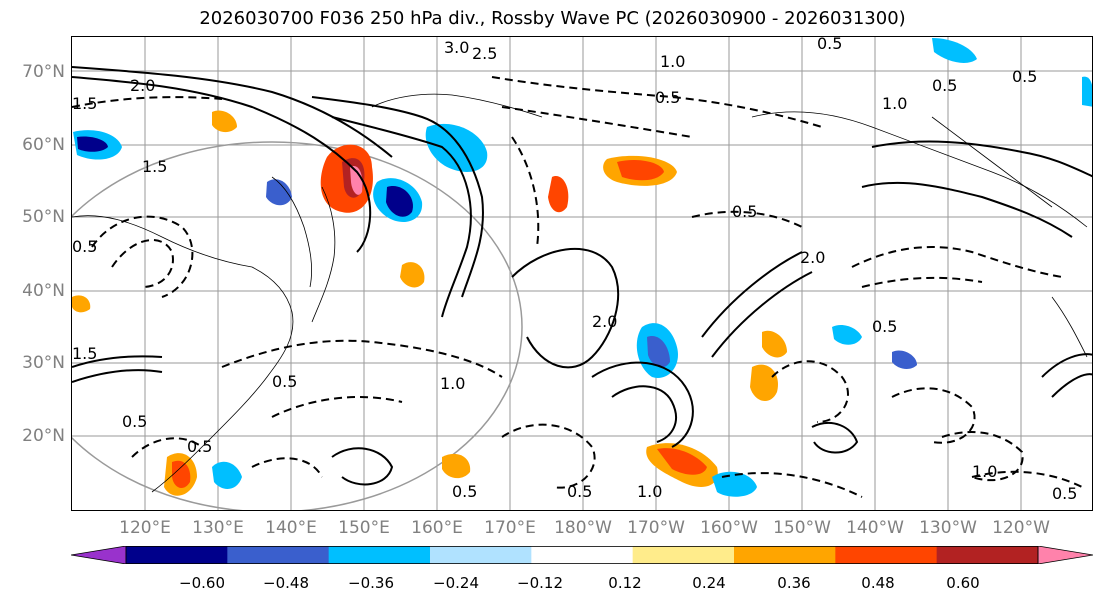  What do you see at coordinates (729, 528) in the screenshot?
I see `lon-label-160w: 160°W` at bounding box center [729, 528].